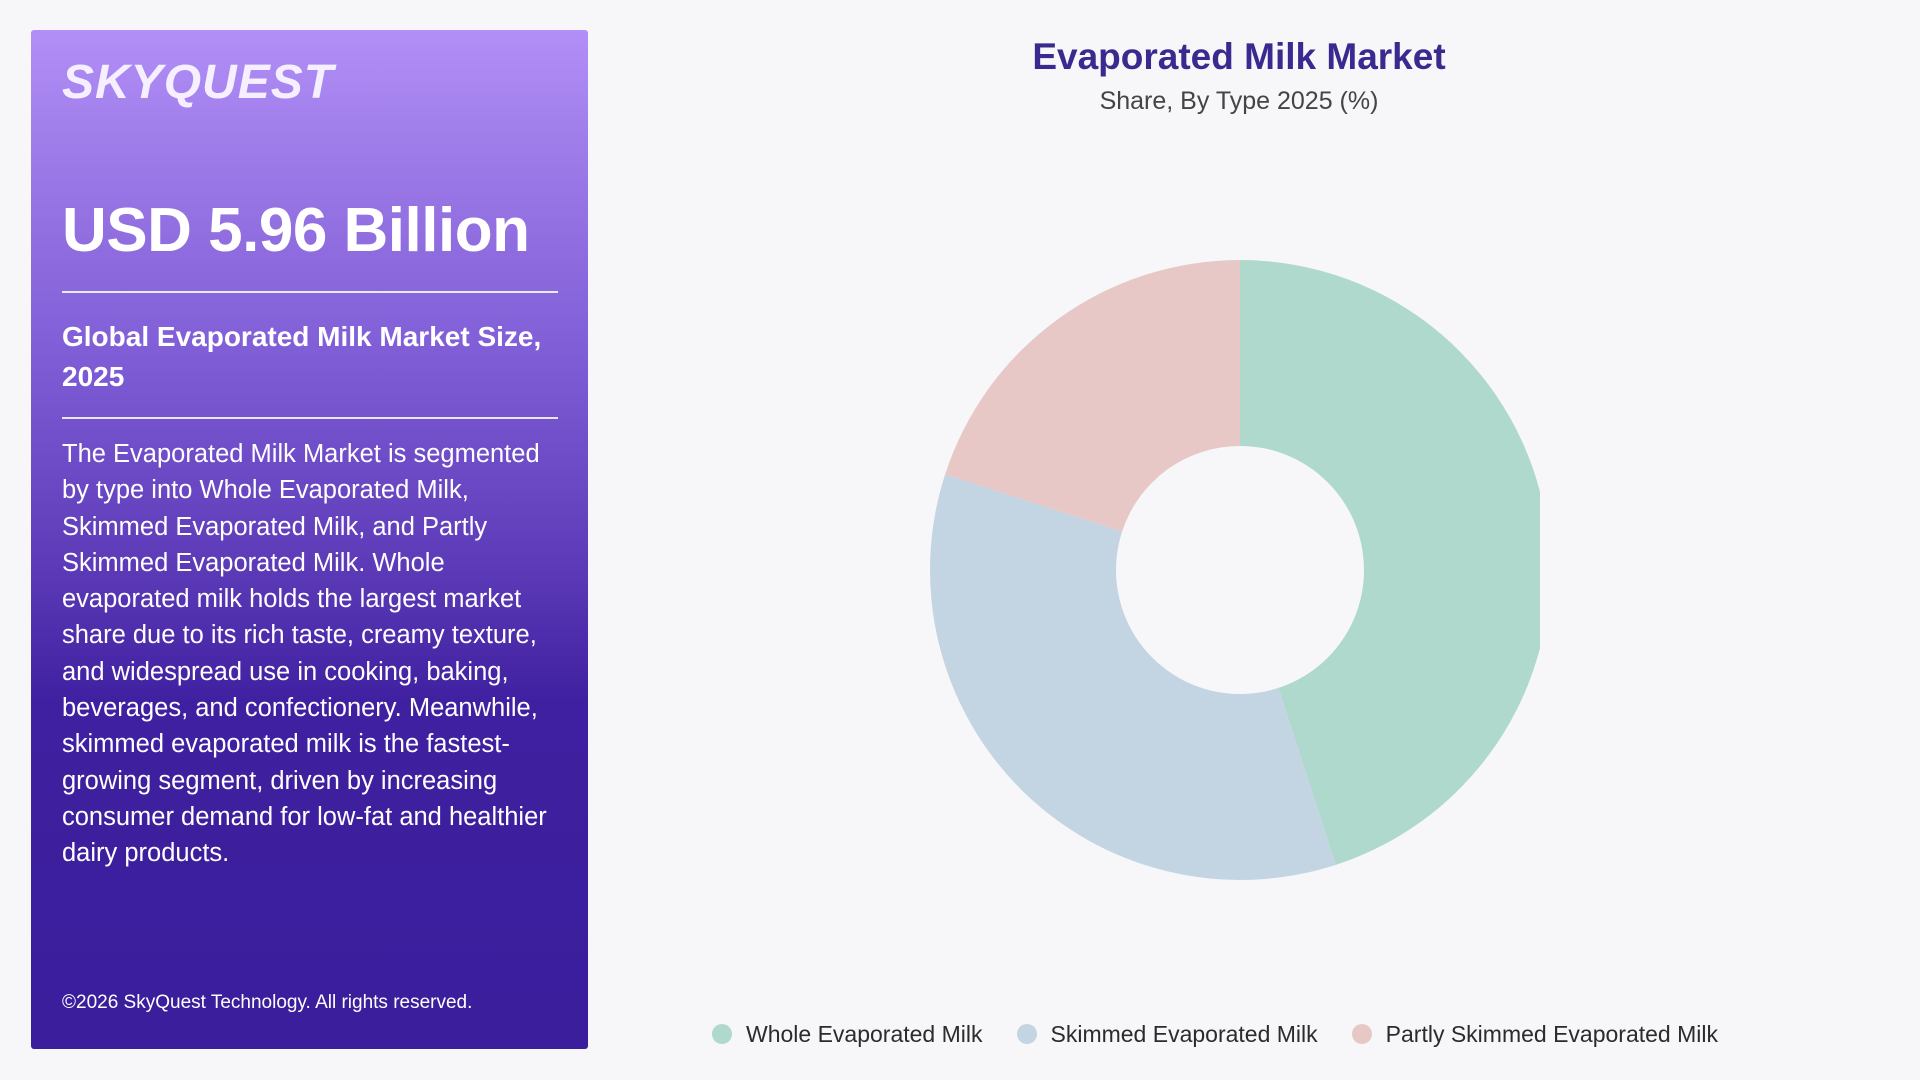 The height and width of the screenshot is (1080, 1920). Describe the element at coordinates (864, 1033) in the screenshot. I see `legend-label: Whole Evaporated Milk` at that location.